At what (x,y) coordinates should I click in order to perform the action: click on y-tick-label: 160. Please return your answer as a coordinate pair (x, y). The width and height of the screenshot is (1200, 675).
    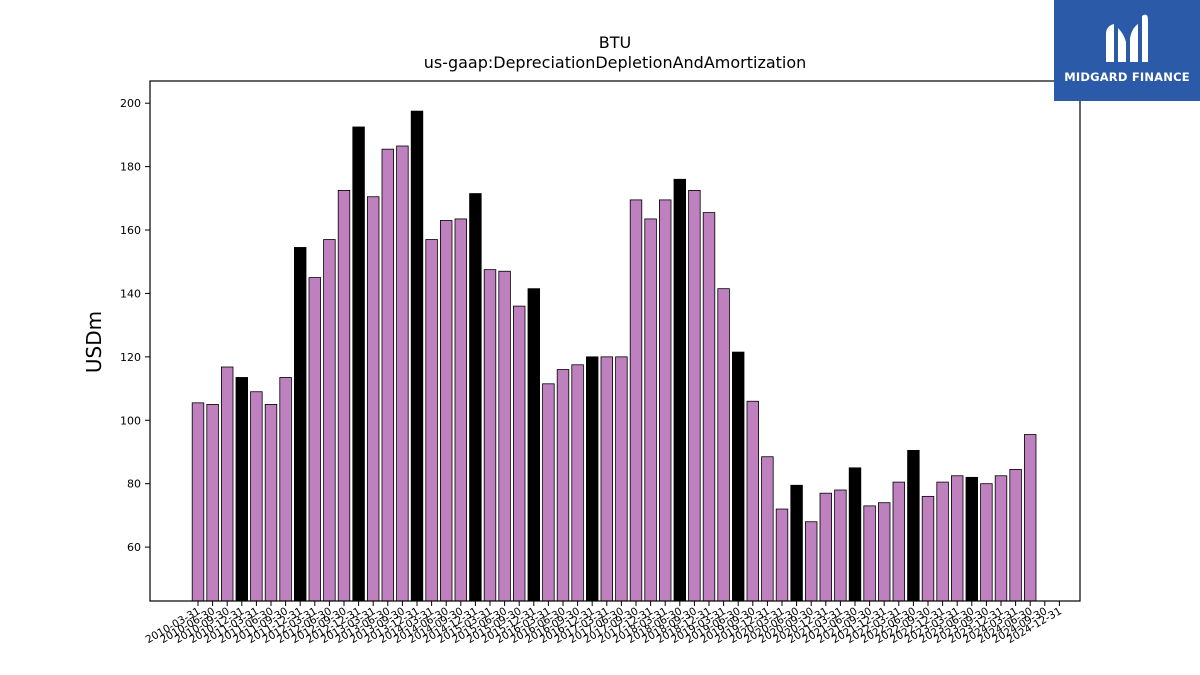
    Looking at the image, I should click on (130, 230).